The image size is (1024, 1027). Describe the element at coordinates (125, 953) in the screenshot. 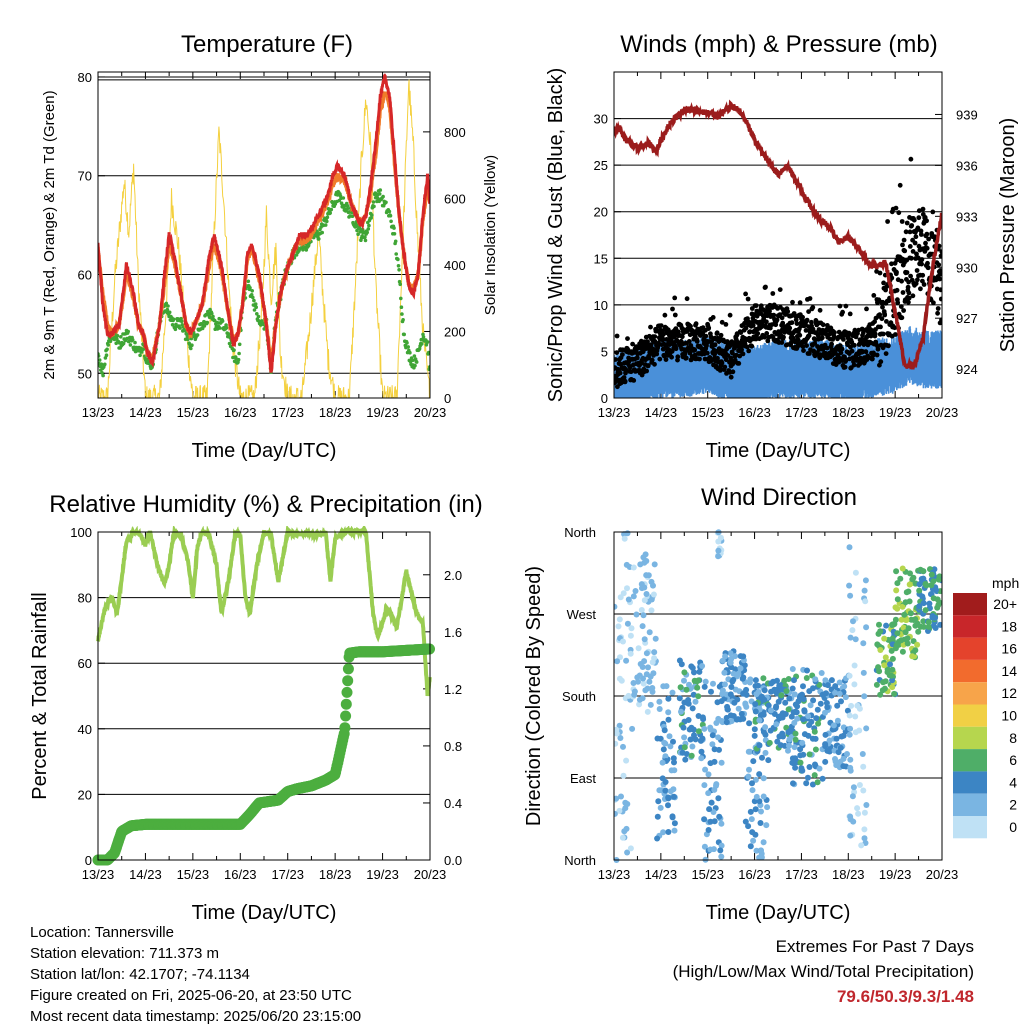

I see `station-elevation: Station elevation: 711.373 m` at that location.